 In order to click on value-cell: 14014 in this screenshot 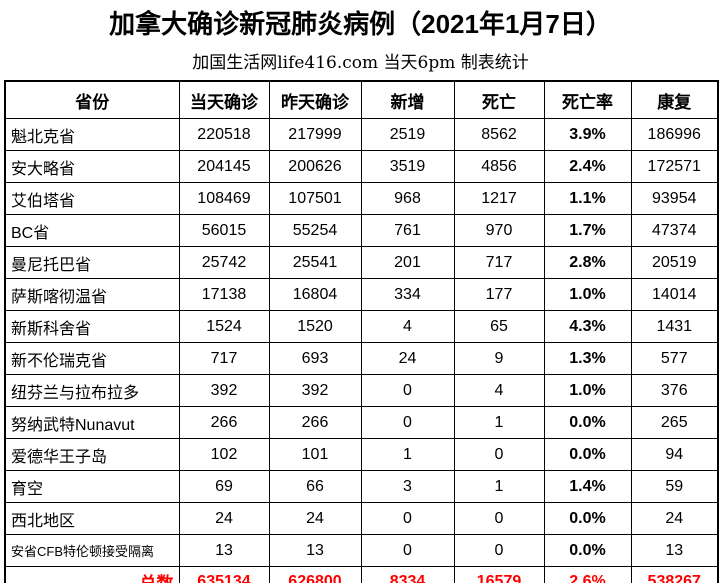, I will do `click(674, 294)`.